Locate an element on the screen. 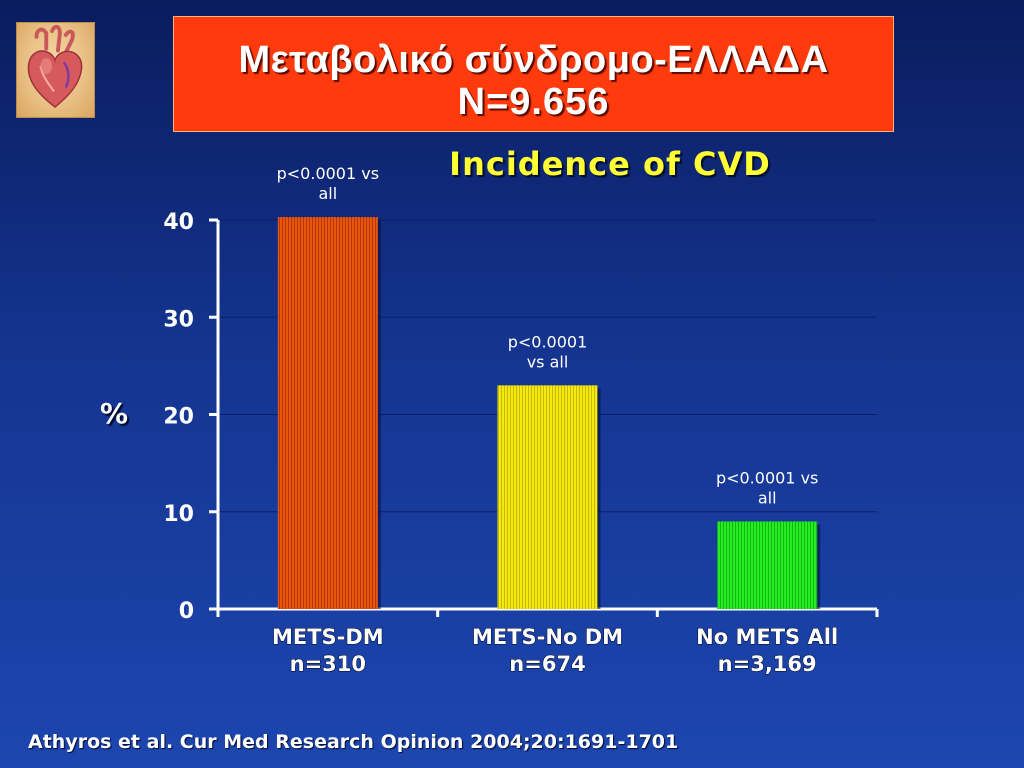 This screenshot has height=768, width=1024. x-category-count: n=674 is located at coordinates (547, 664).